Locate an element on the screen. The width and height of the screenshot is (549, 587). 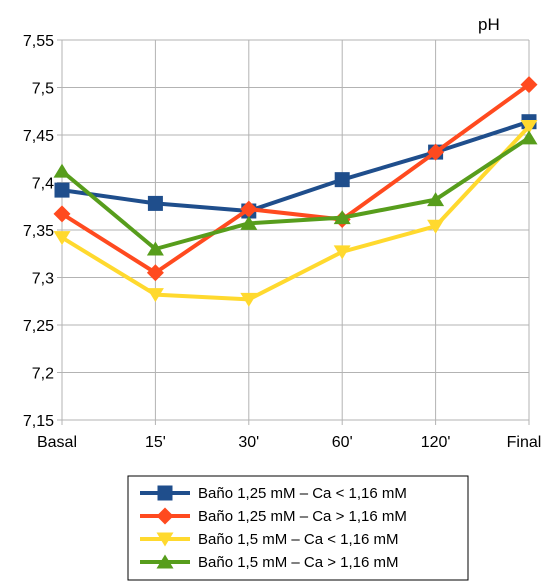
y-tick-label: 7,25 is located at coordinates (38, 326).